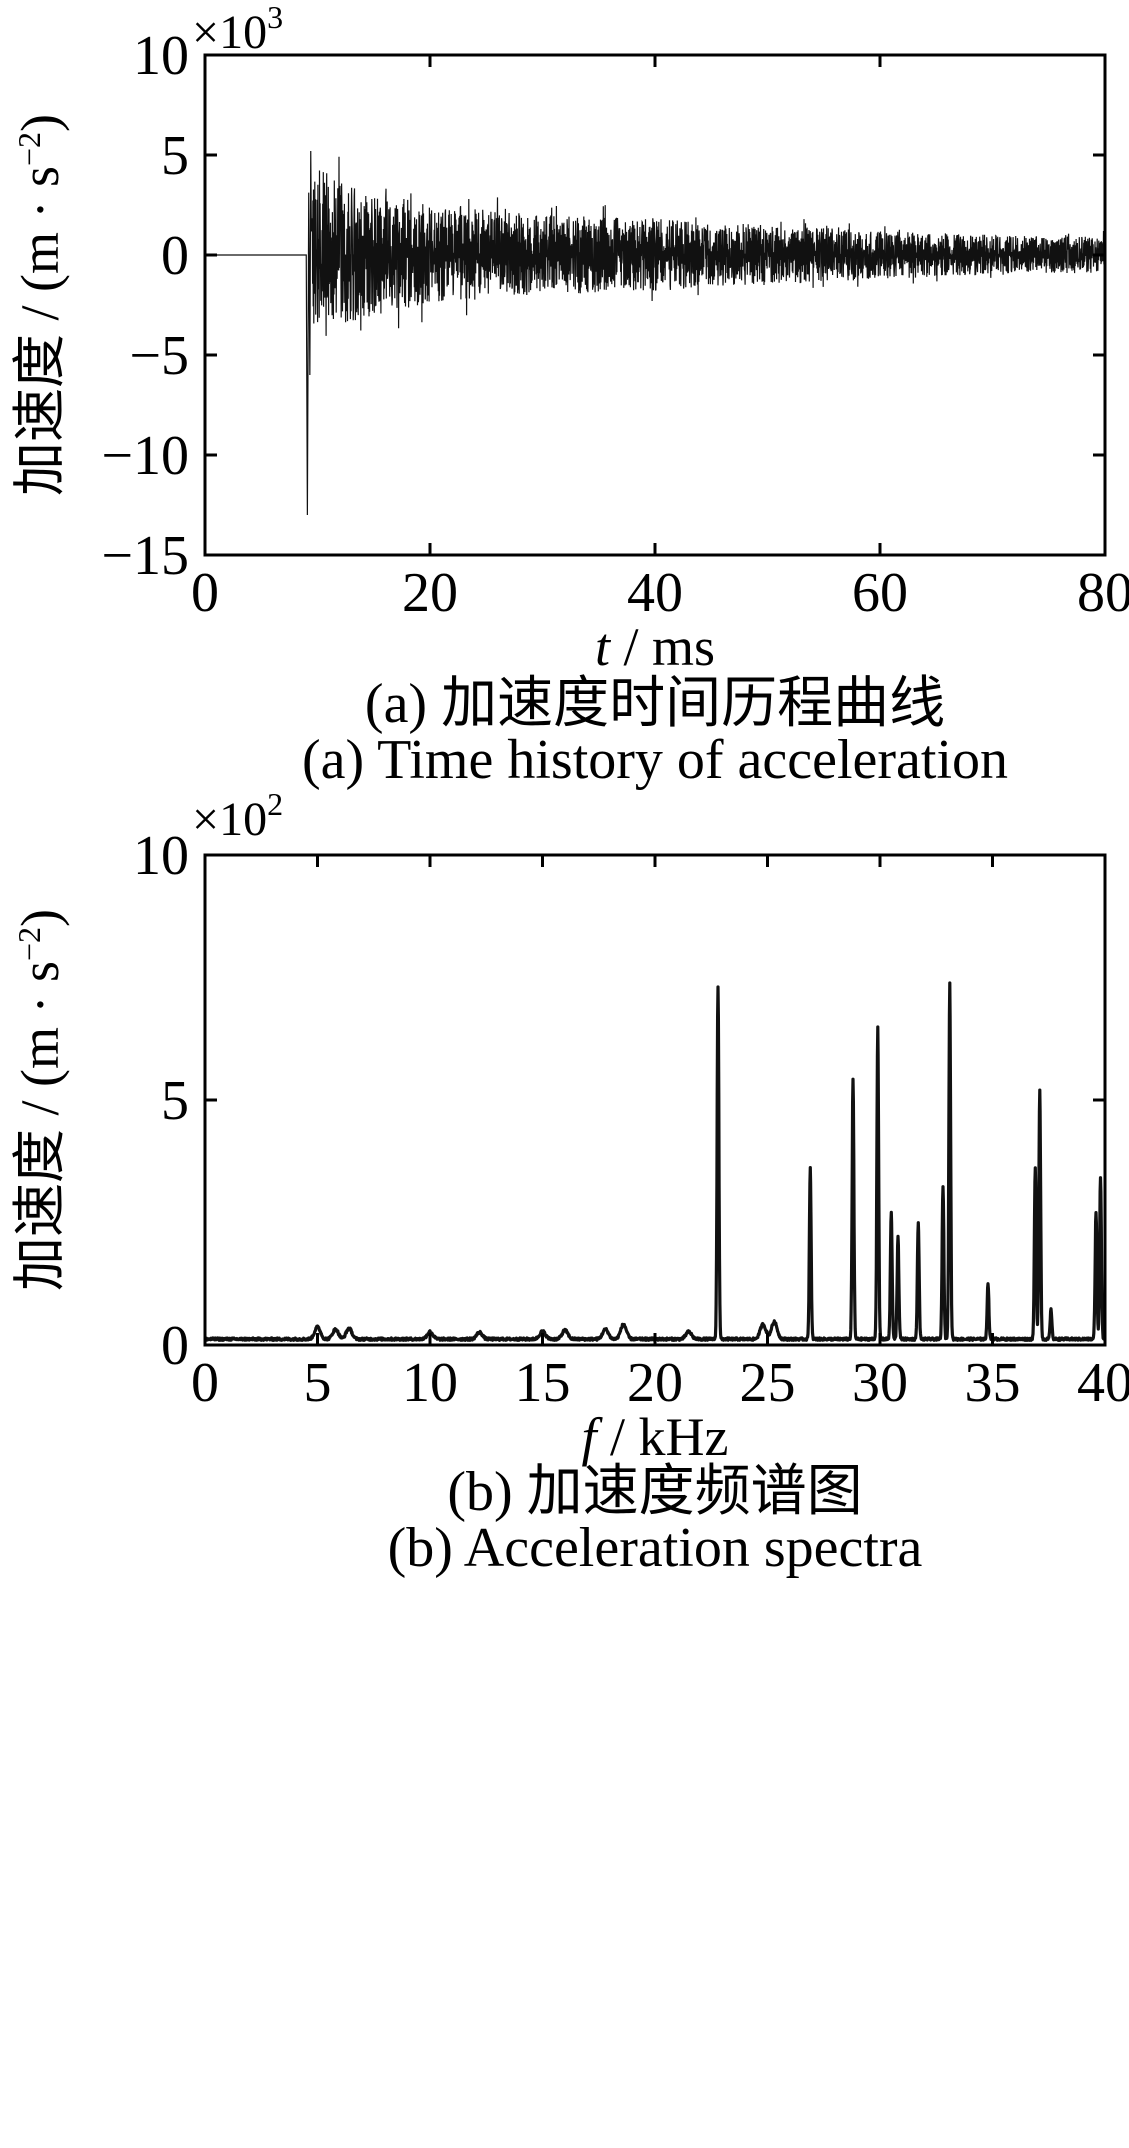  What do you see at coordinates (161, 56) in the screenshot?
I see `y-tick-label-a: 10` at bounding box center [161, 56].